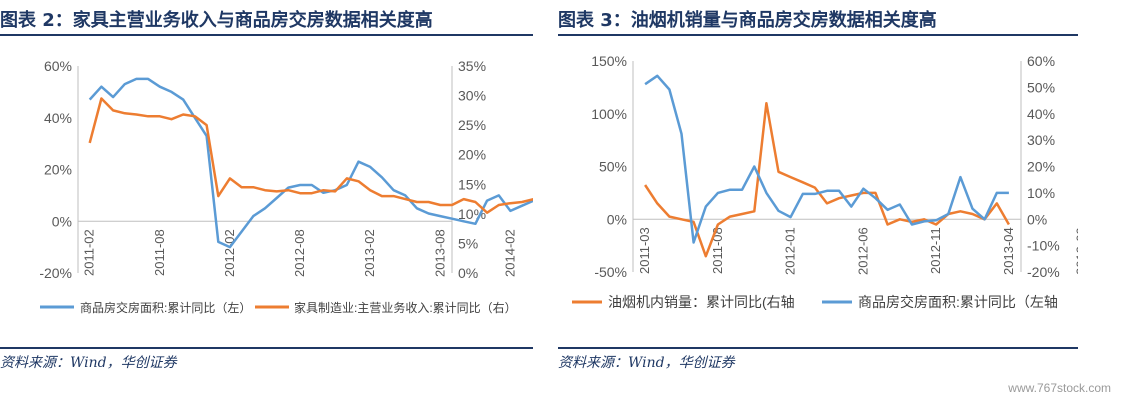 This screenshot has width=1121, height=403. Describe the element at coordinates (1043, 246) in the screenshot. I see `right-tick-label: -10%` at that location.